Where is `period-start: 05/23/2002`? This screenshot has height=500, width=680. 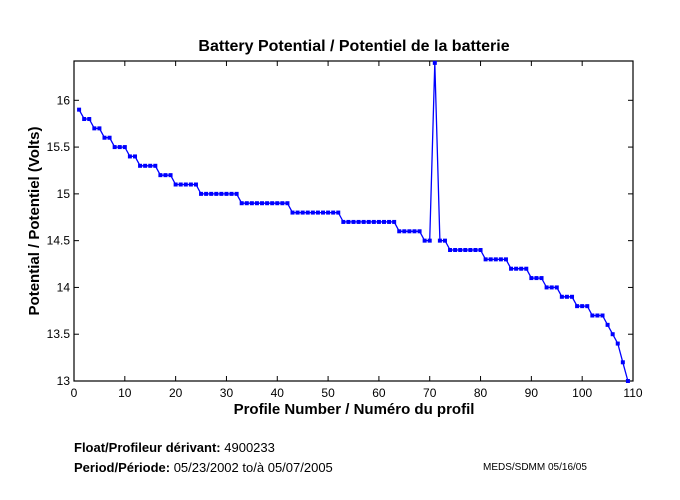 period-start: 05/23/2002 is located at coordinates (206, 467).